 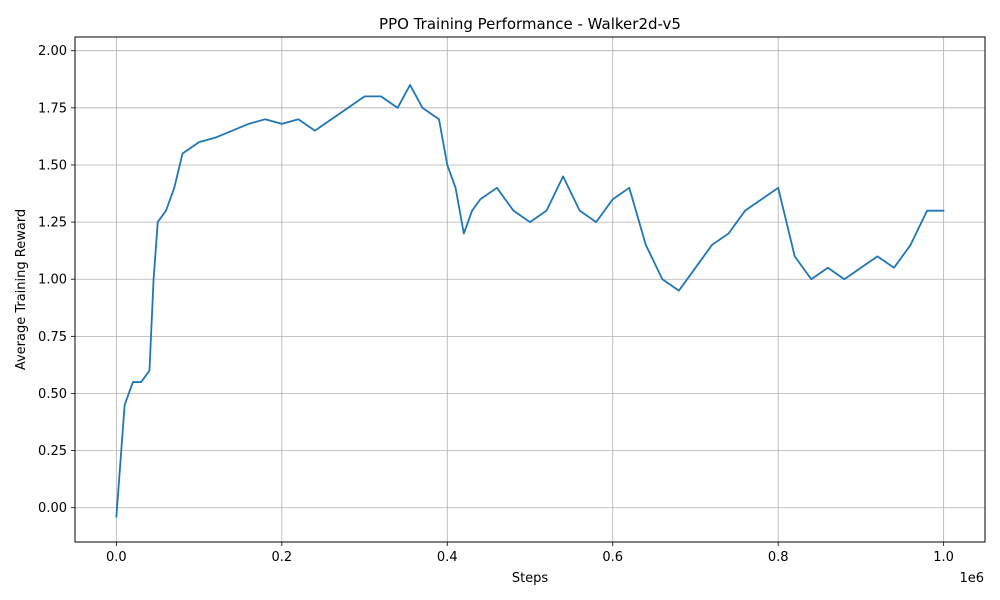 I want to click on y-tick-label: 1.75, so click(x=52, y=108).